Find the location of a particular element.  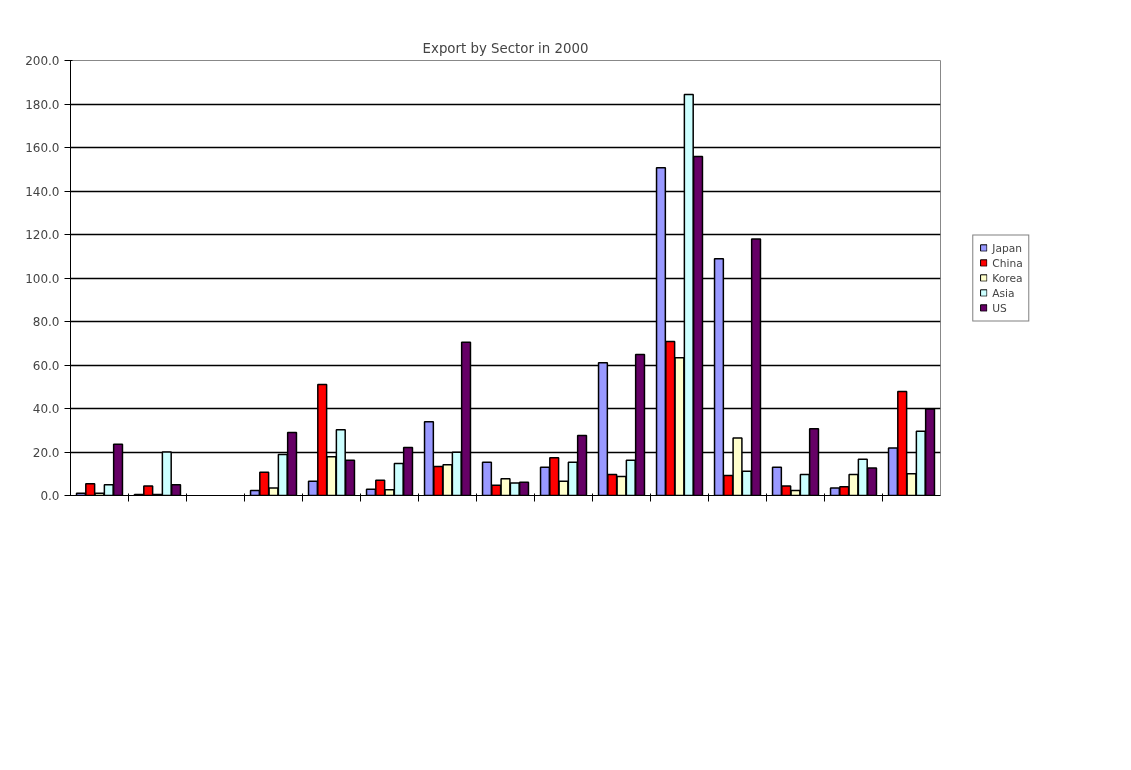

y-tick-label: 80.0 is located at coordinates (46, 322).